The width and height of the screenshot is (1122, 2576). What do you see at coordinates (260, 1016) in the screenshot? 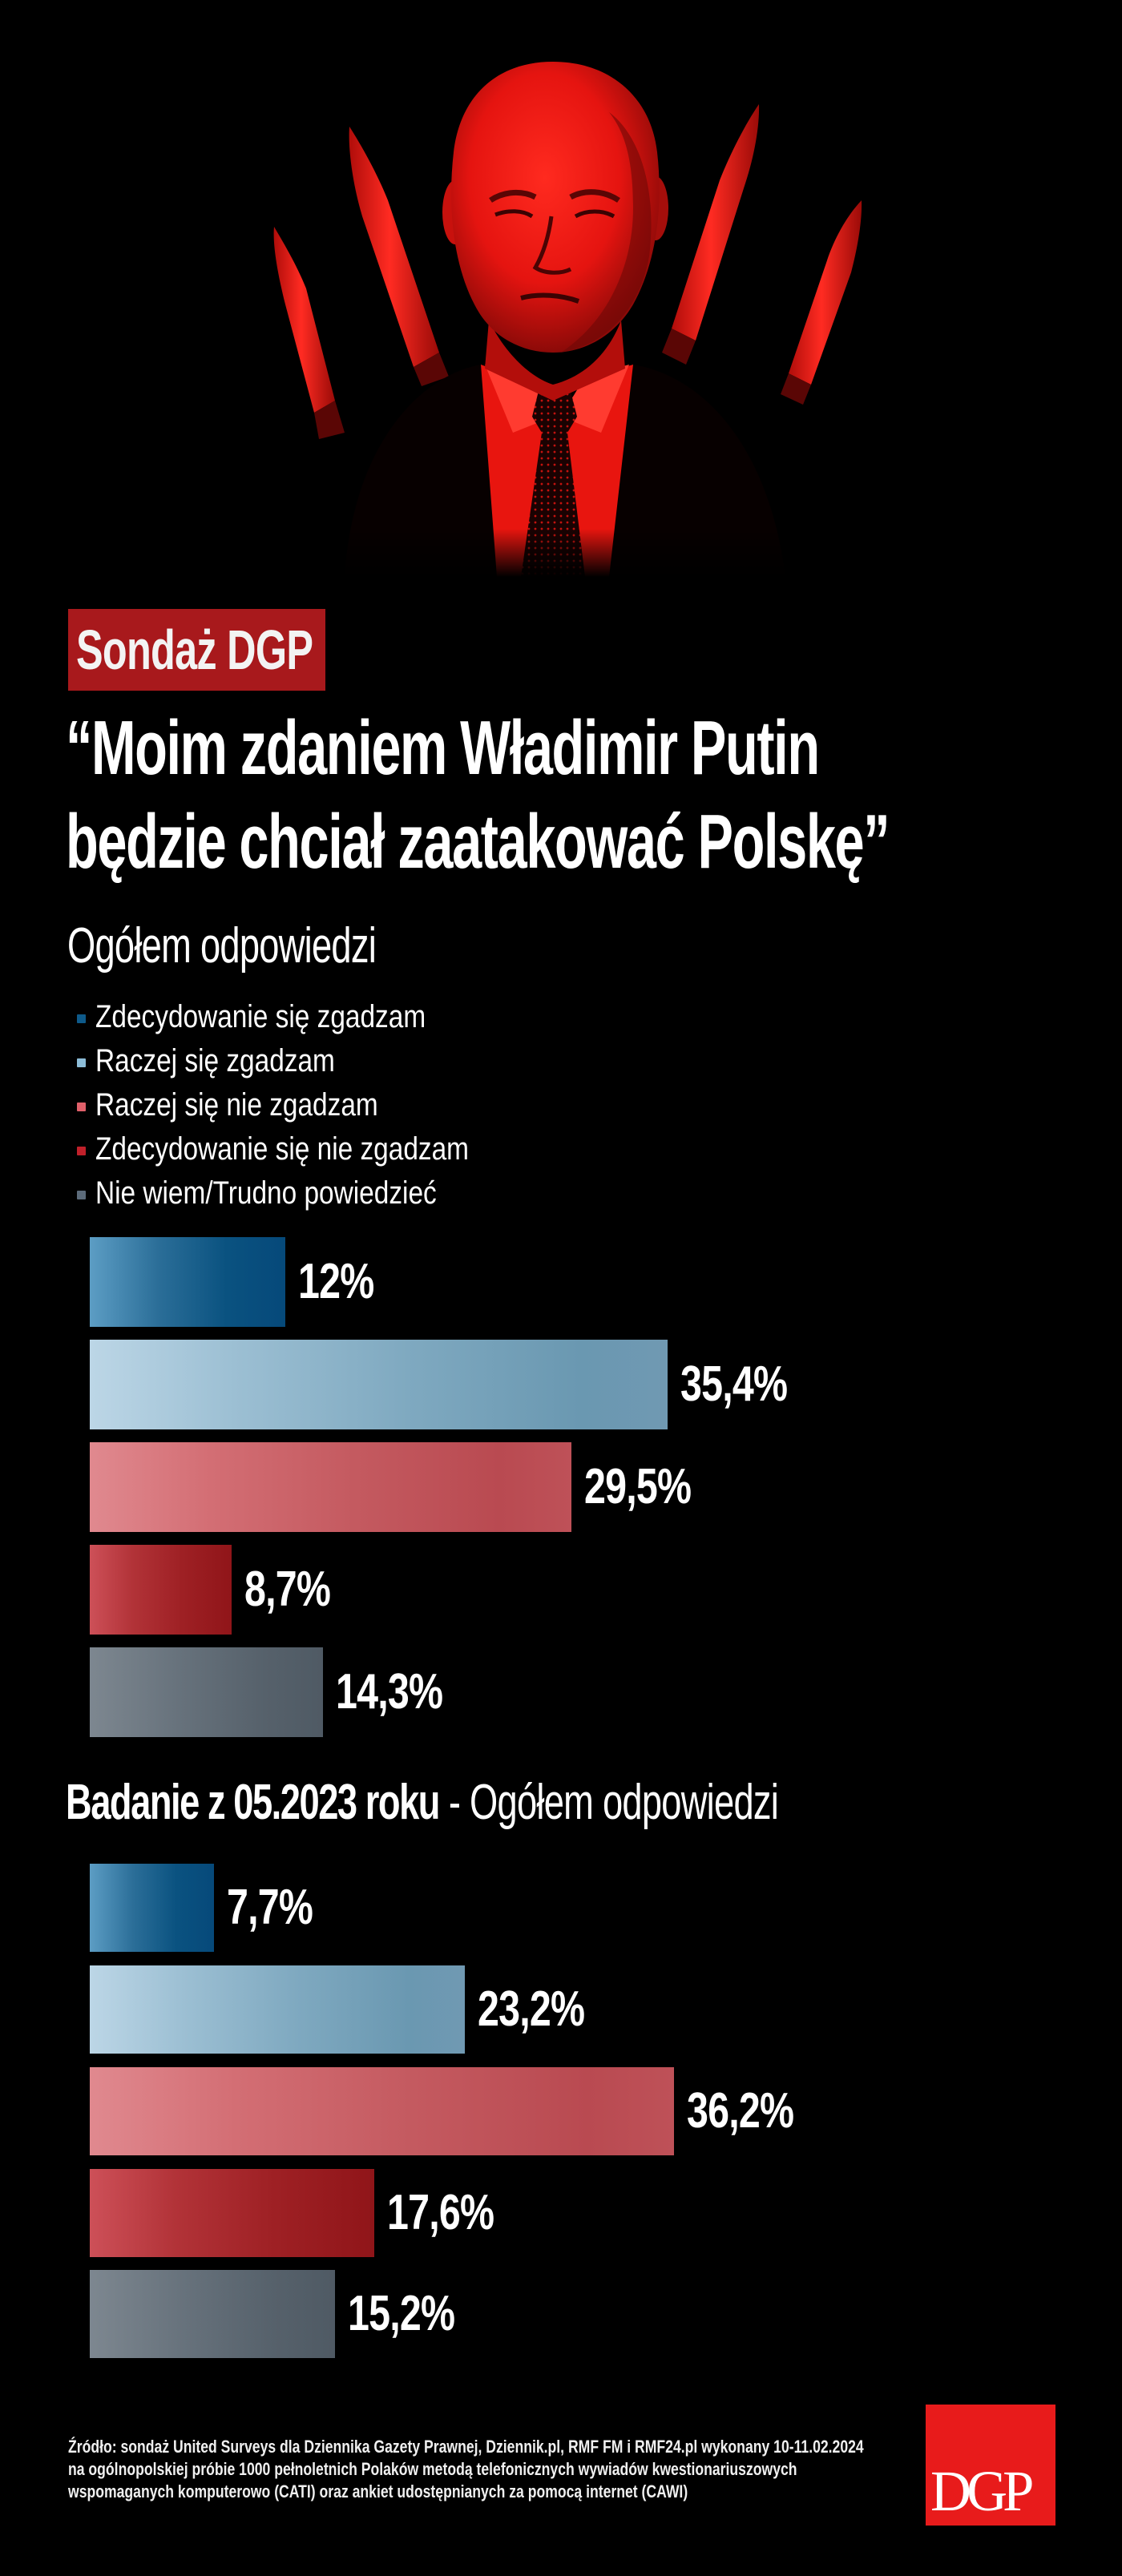
I see `legend-label: Zdecydowanie się zgadzam` at bounding box center [260, 1016].